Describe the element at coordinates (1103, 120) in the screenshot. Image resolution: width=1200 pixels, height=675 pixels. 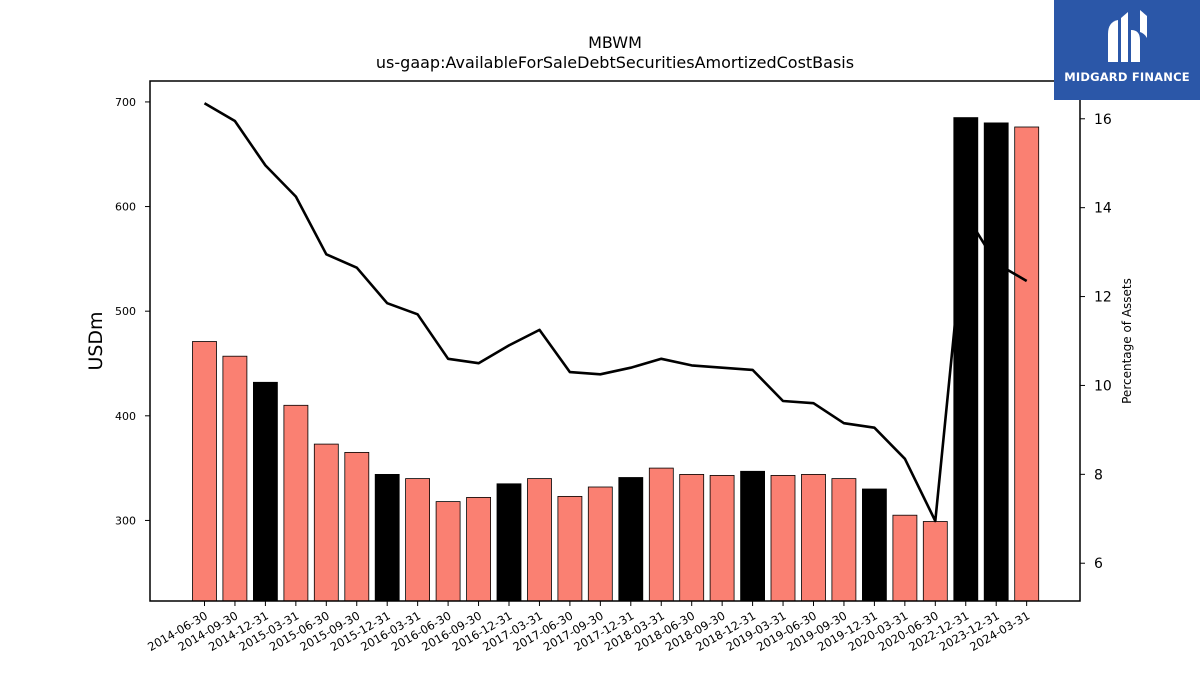
I see `y2-tick-label: 16` at that location.